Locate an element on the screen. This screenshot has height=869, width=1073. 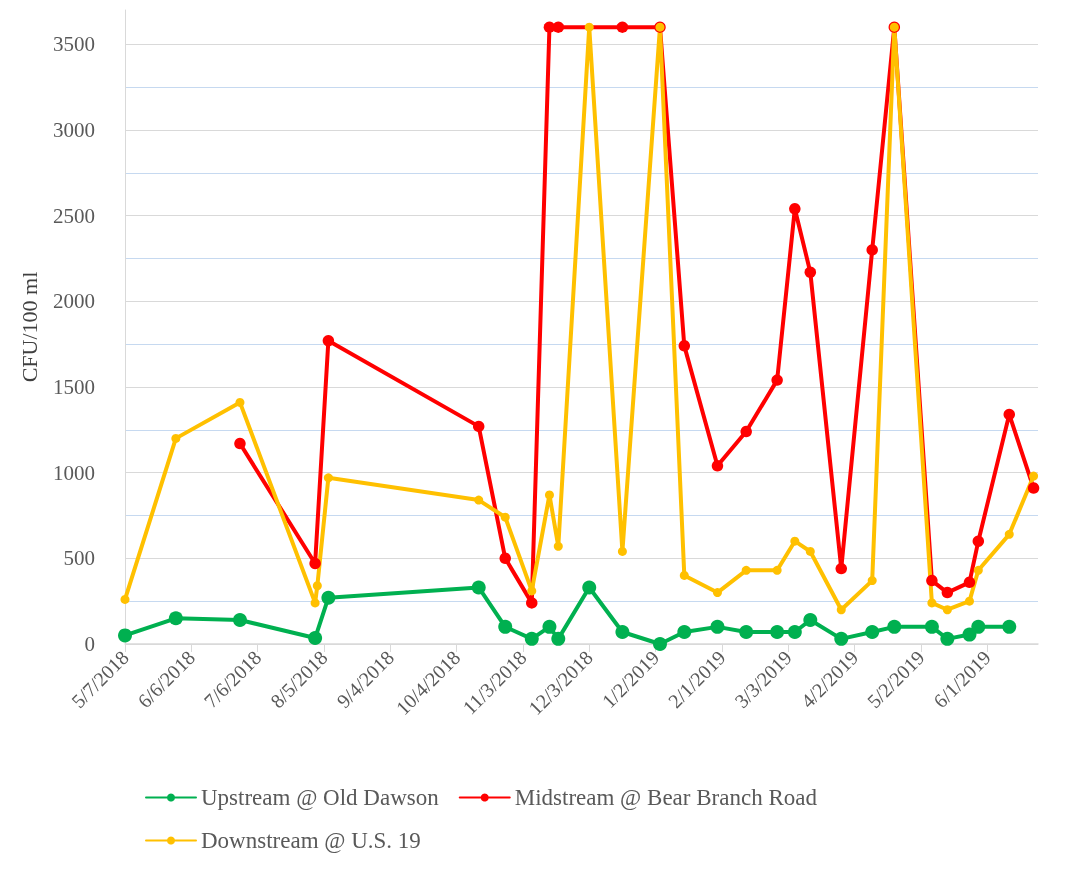
legend-label: Upstream @ Old Dawson is located at coordinates (320, 797).